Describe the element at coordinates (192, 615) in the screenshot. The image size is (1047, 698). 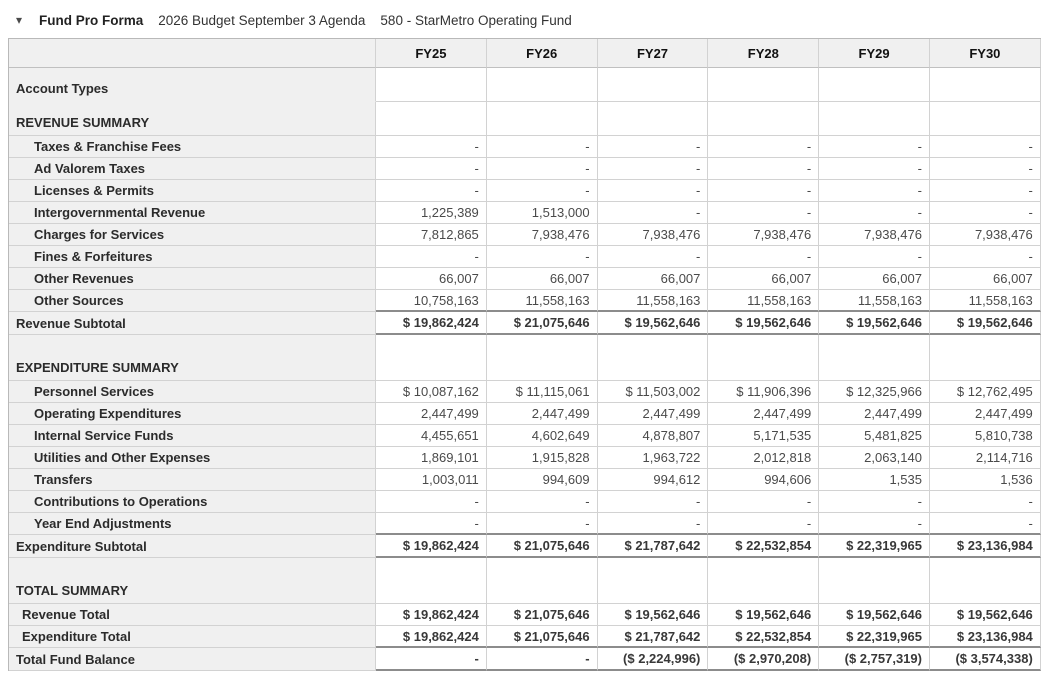
I see `row-label: Revenue Total` at that location.